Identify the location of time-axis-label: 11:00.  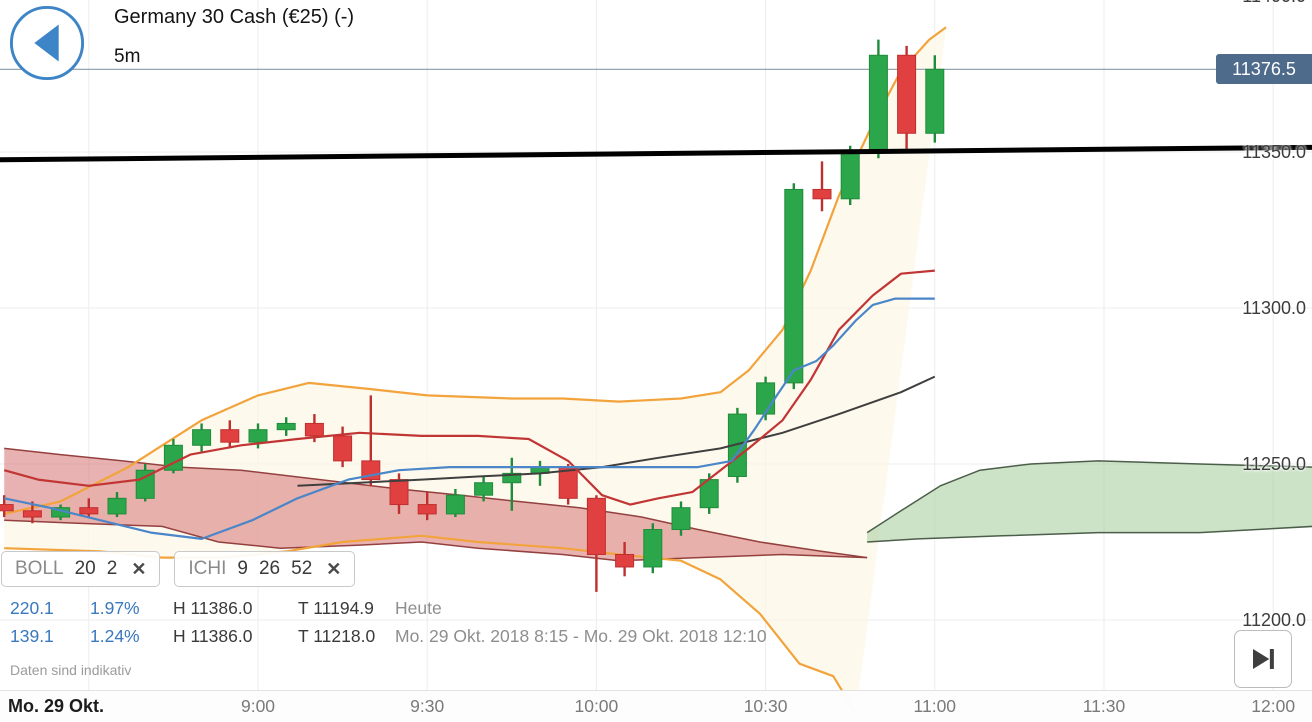
(935, 706).